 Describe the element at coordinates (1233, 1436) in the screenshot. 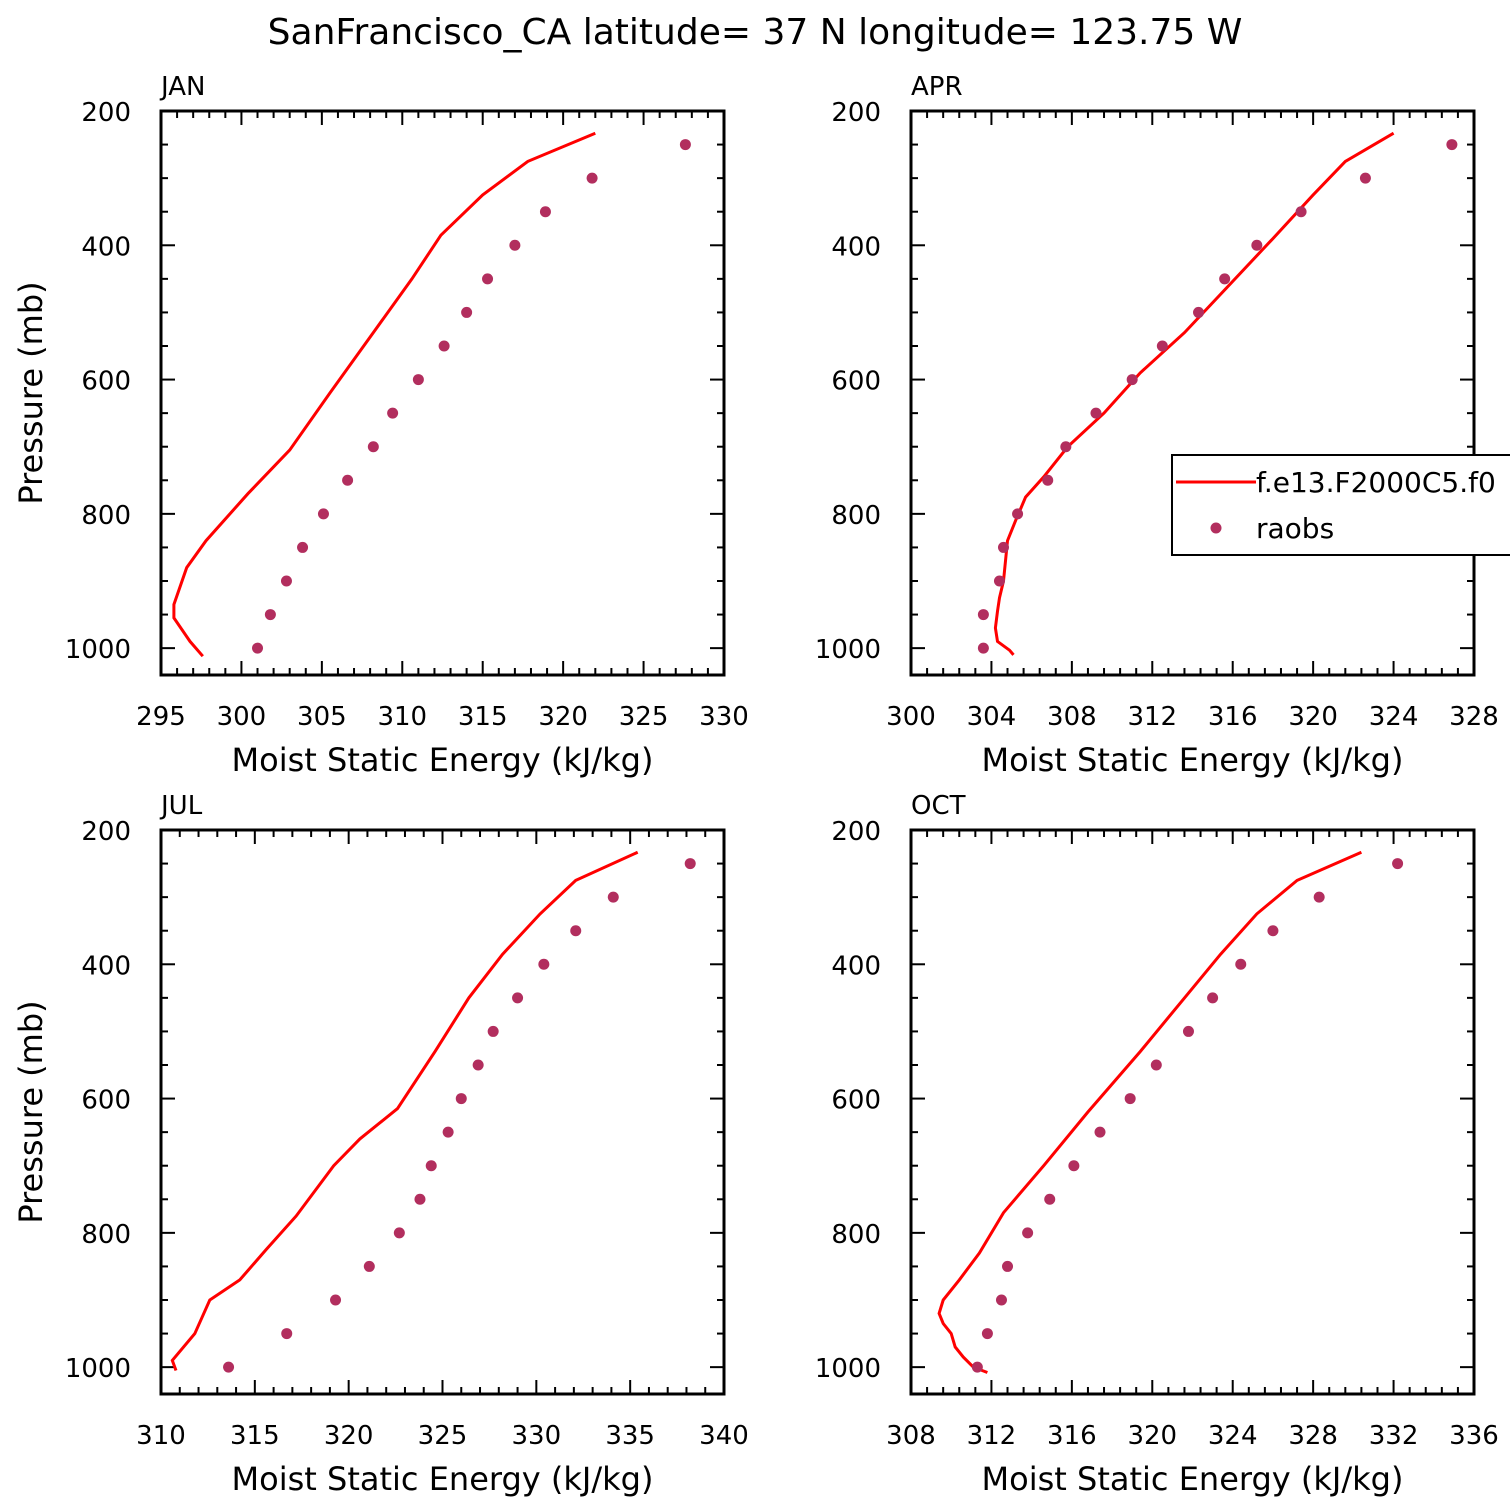

I see `x-tick-label: 324` at that location.